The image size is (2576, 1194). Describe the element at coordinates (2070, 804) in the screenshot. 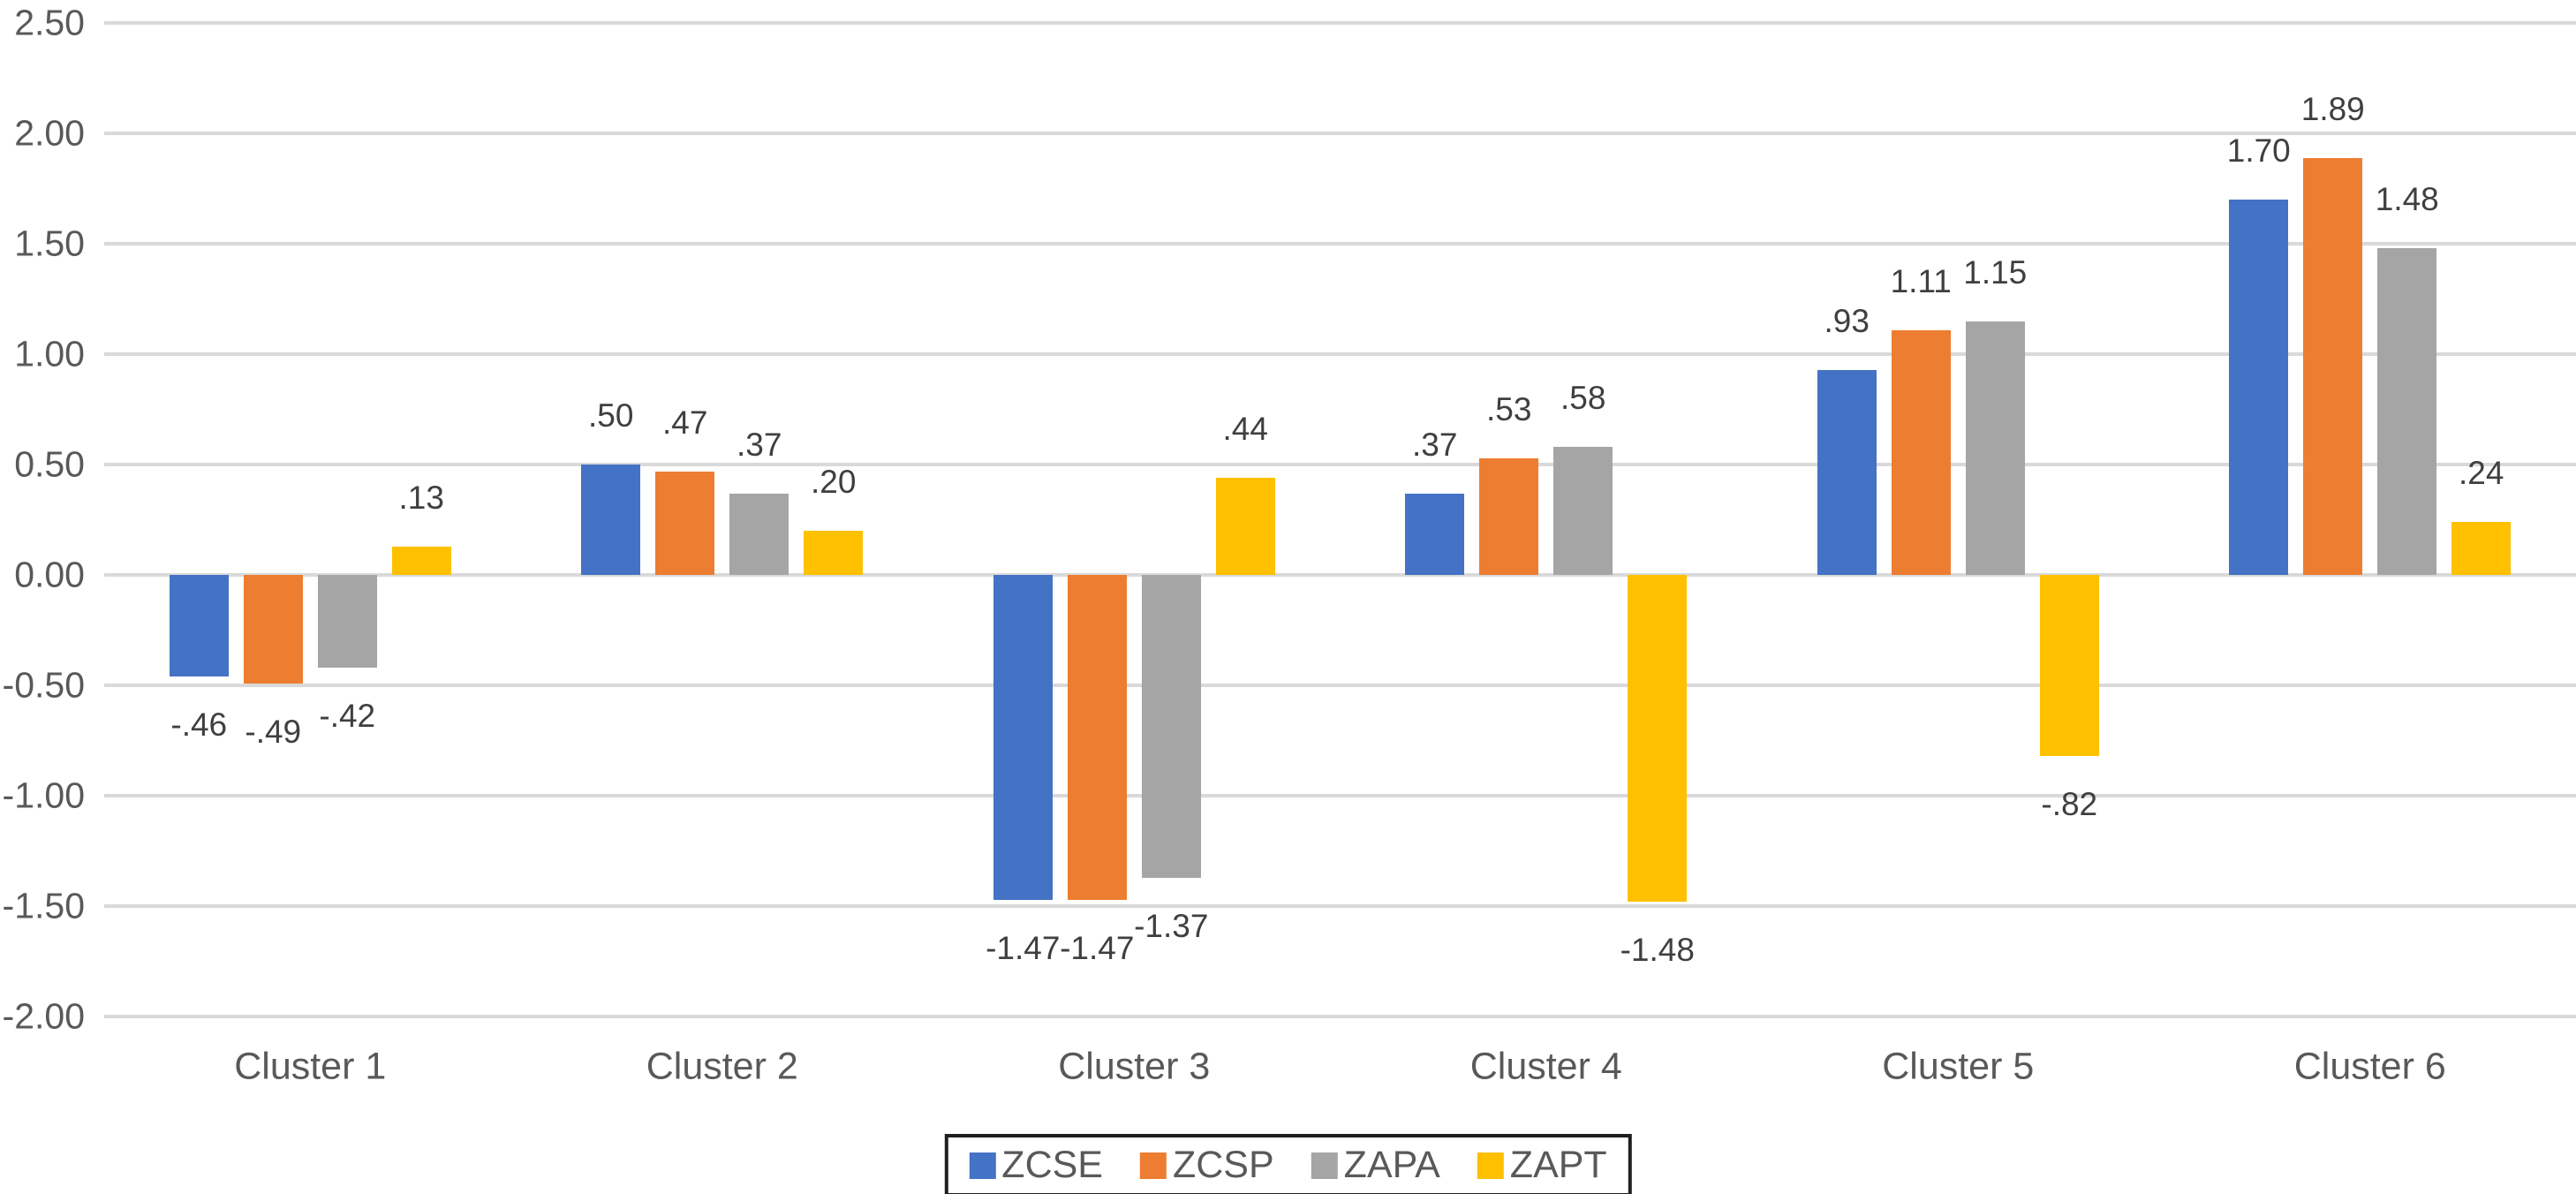

I see `data-label-zapt-cluster-5: -.82` at that location.